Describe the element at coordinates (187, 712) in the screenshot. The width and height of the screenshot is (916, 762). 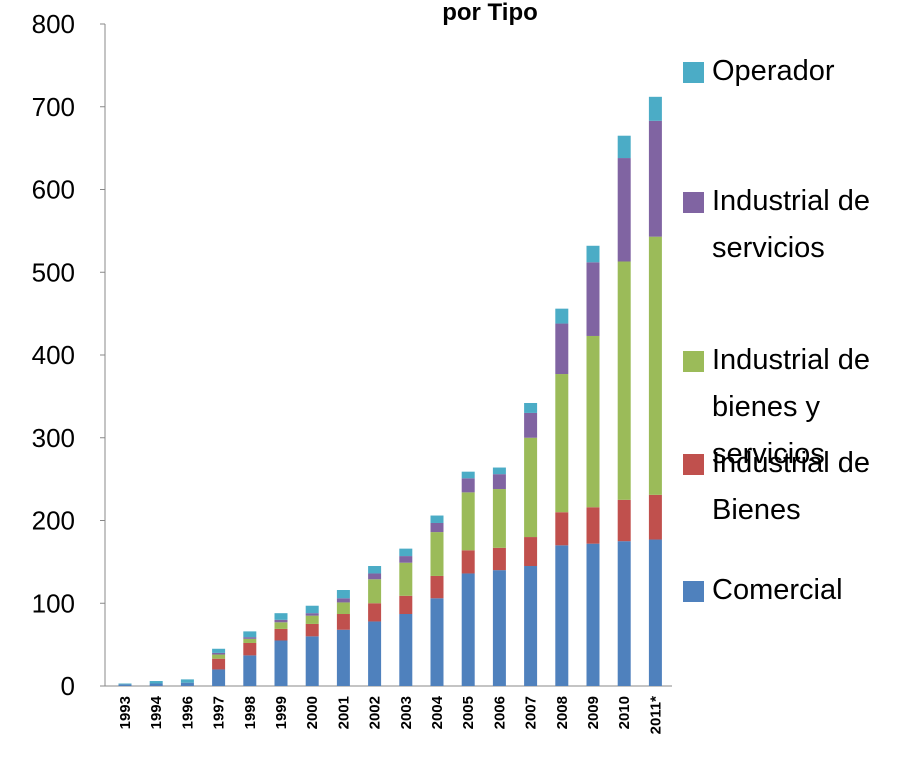
I see `x-tick-label: 1996` at that location.